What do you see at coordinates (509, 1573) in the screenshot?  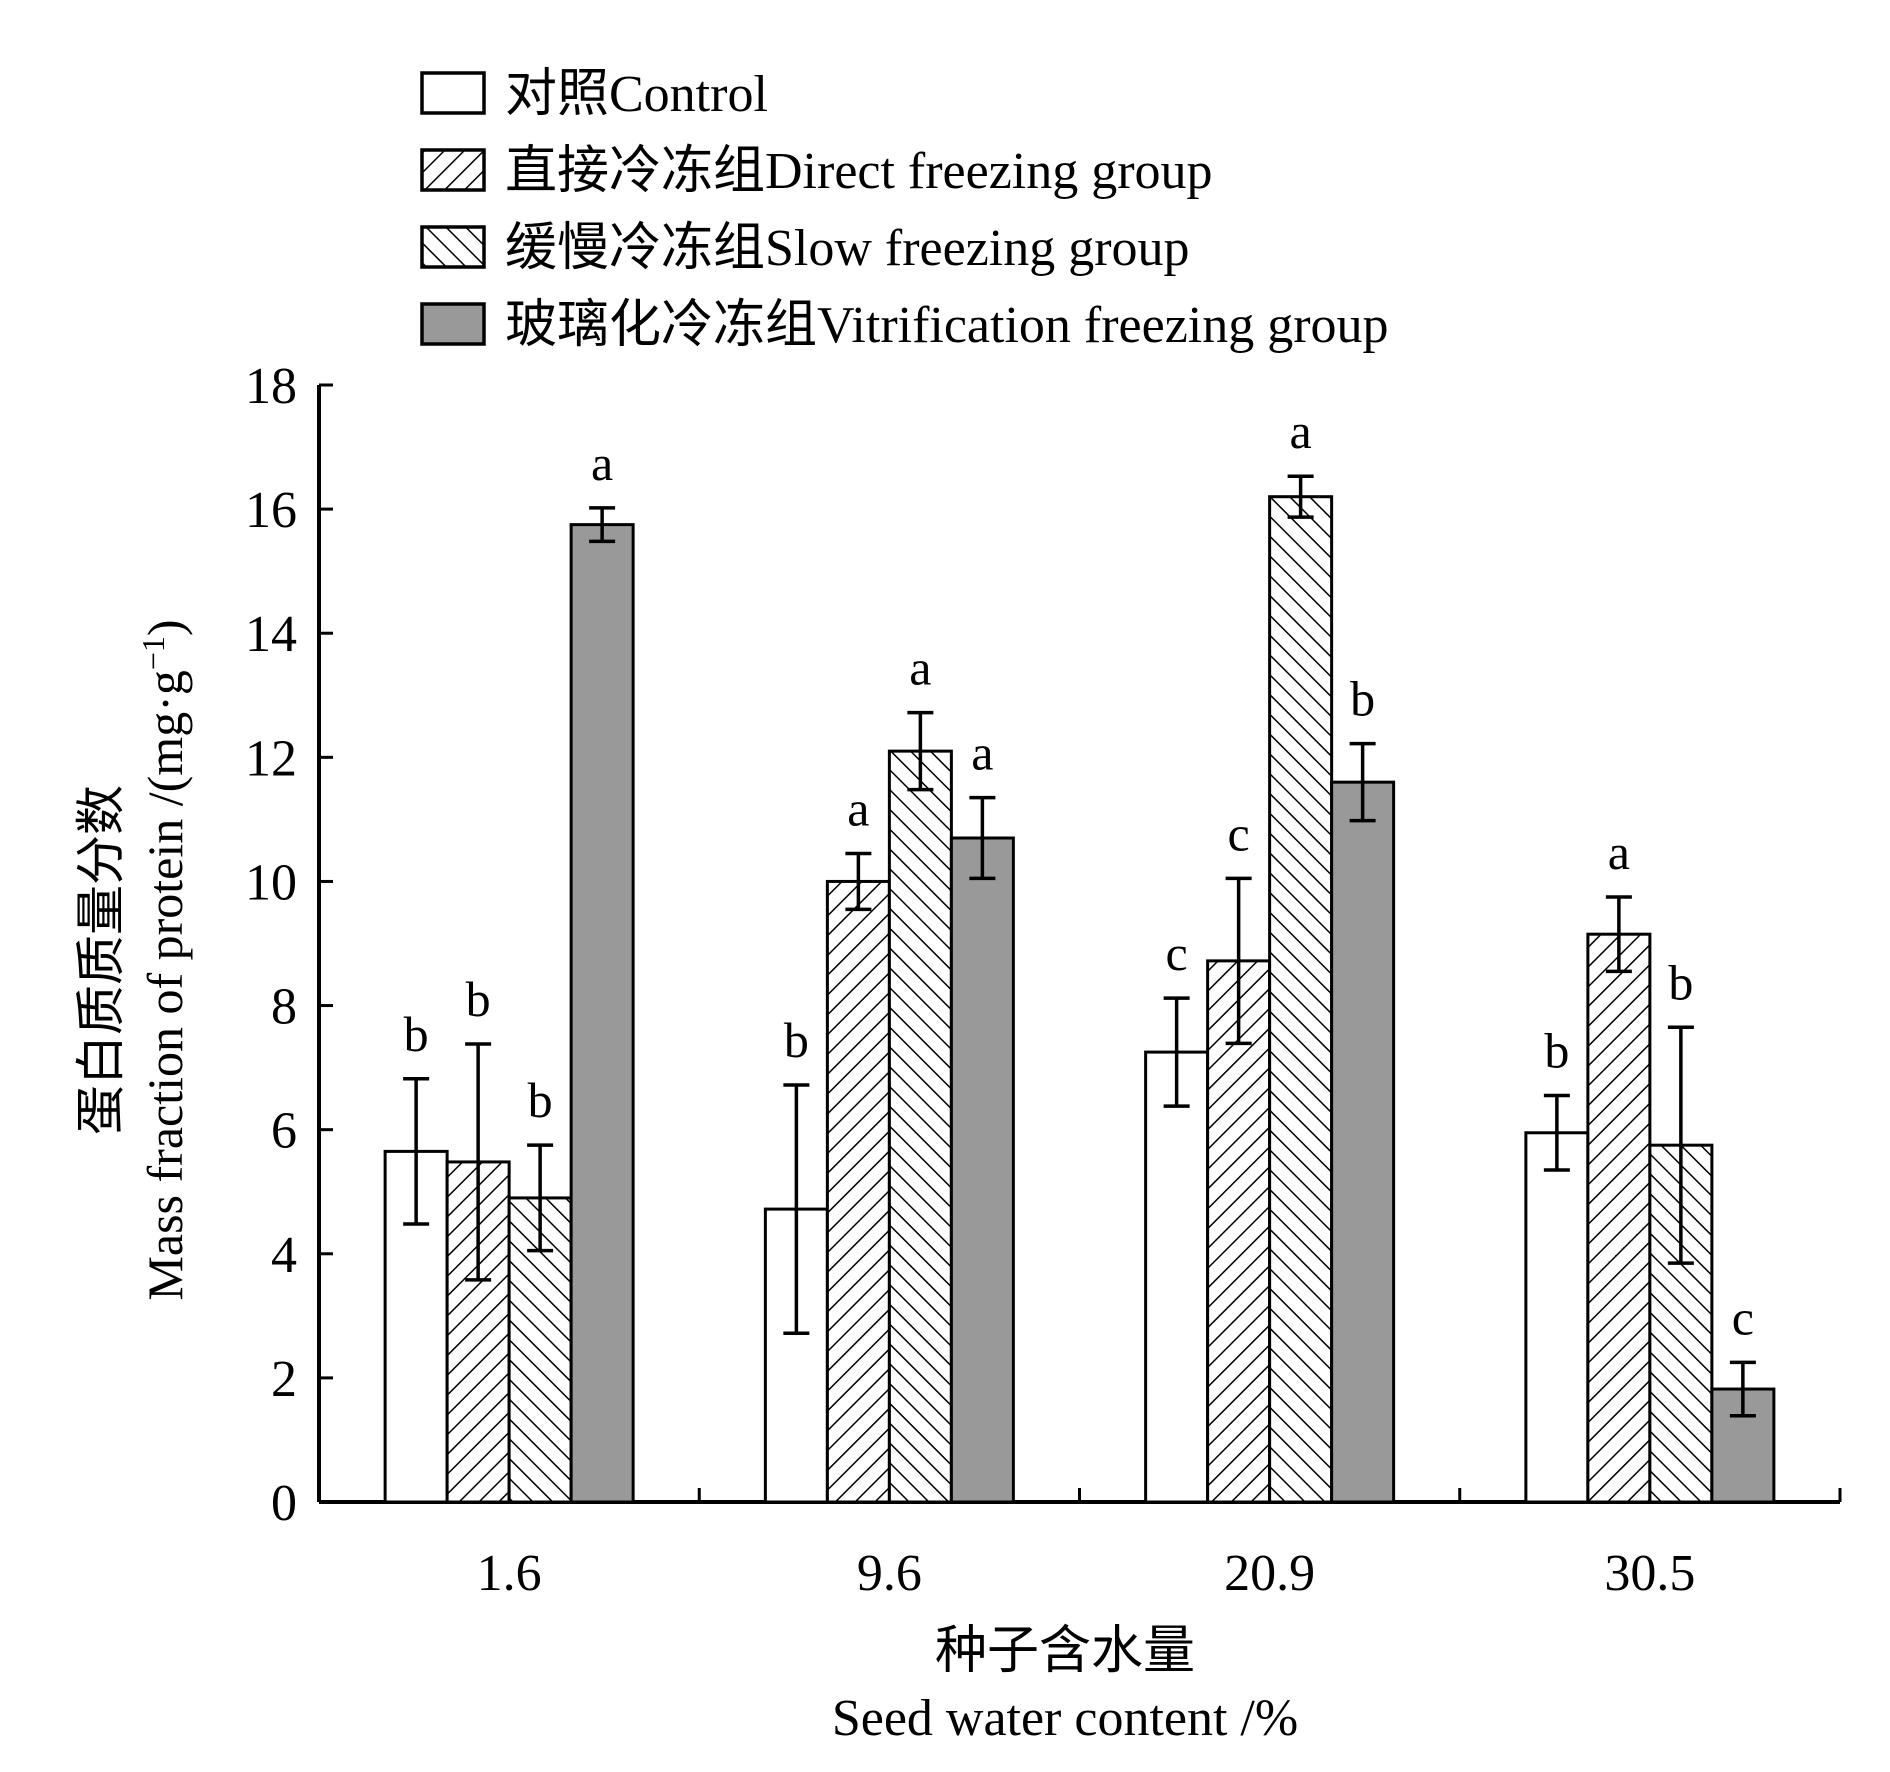 I see `x-tick-label: 1.6` at bounding box center [509, 1573].